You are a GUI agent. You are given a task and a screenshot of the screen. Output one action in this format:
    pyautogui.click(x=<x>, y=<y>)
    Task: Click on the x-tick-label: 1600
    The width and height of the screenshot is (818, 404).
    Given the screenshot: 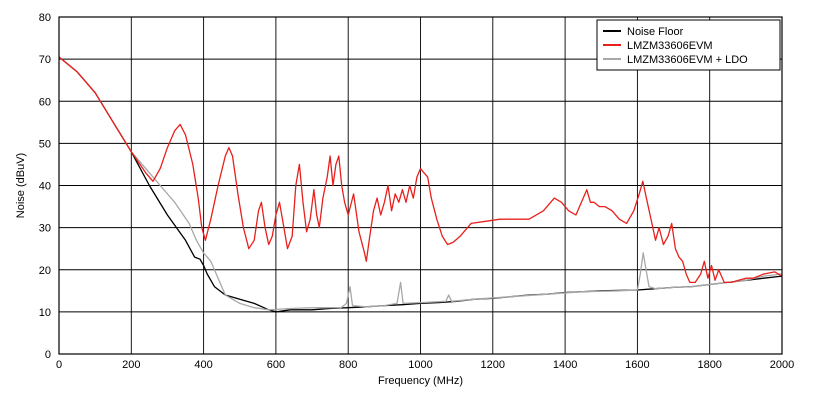 What is the action you would take?
    pyautogui.click(x=637, y=365)
    